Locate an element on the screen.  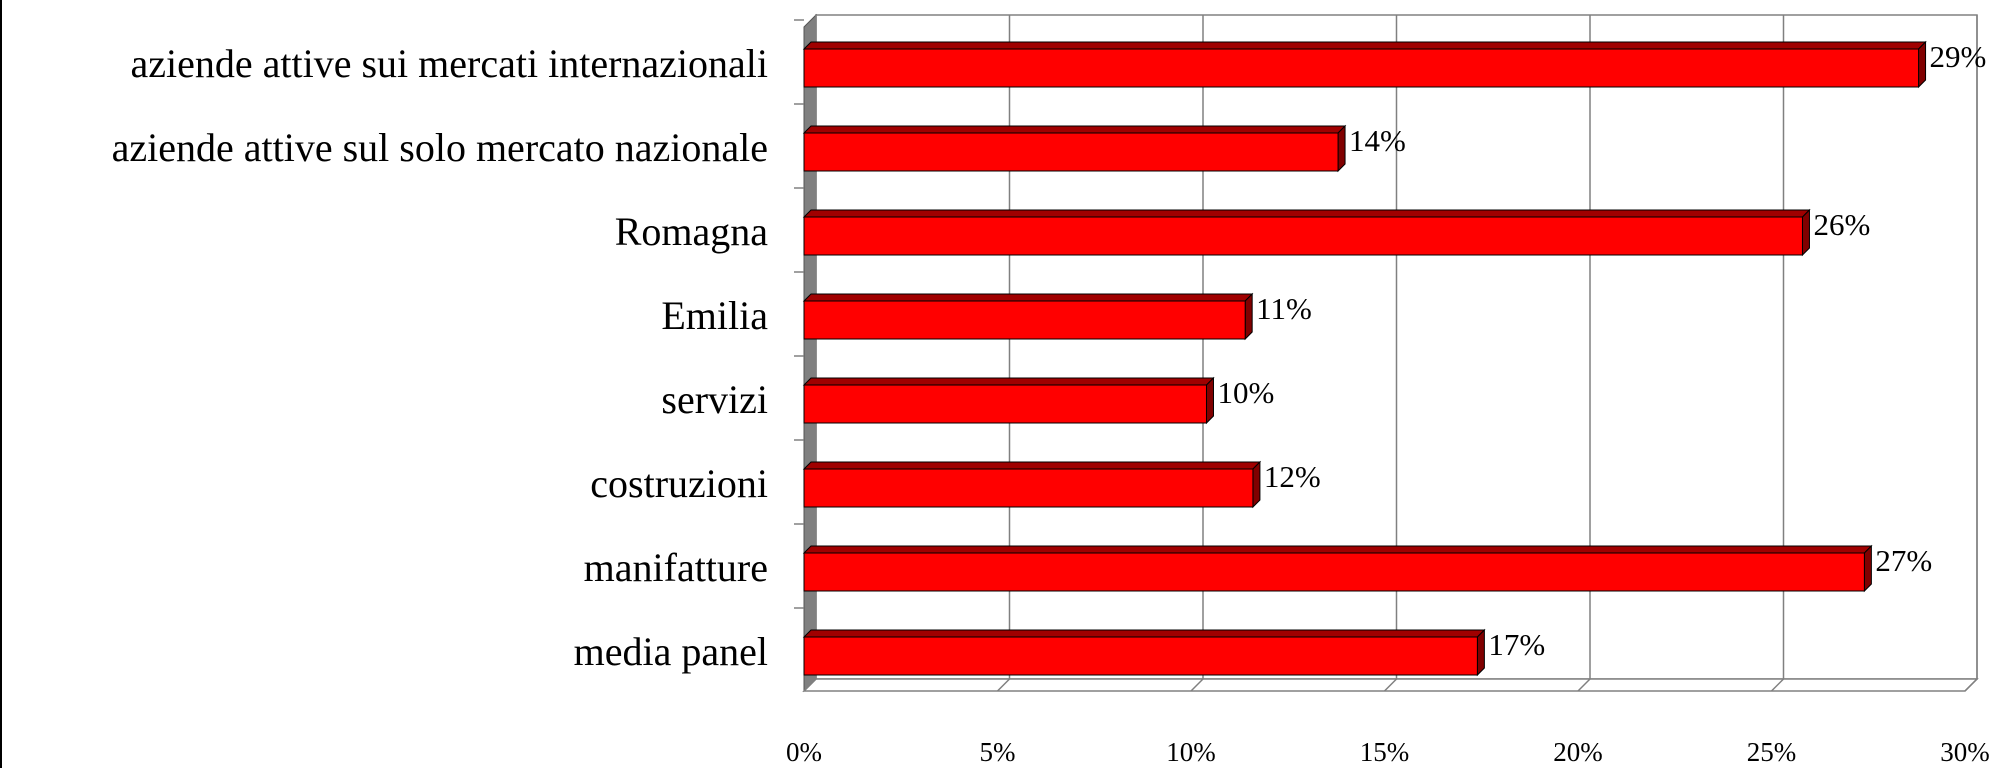
y-tick-label: Emilia is located at coordinates (714, 315).